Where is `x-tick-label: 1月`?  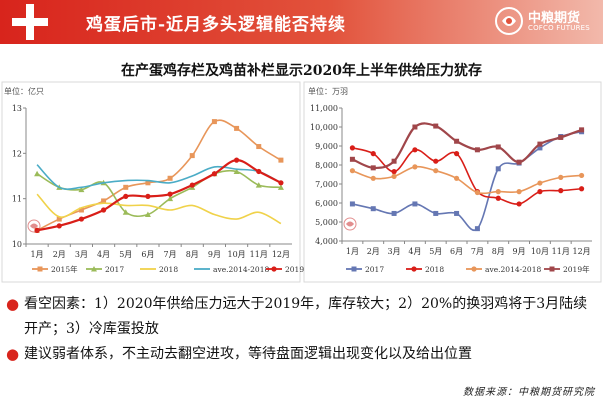 x-tick-label: 1月 is located at coordinates (37, 254).